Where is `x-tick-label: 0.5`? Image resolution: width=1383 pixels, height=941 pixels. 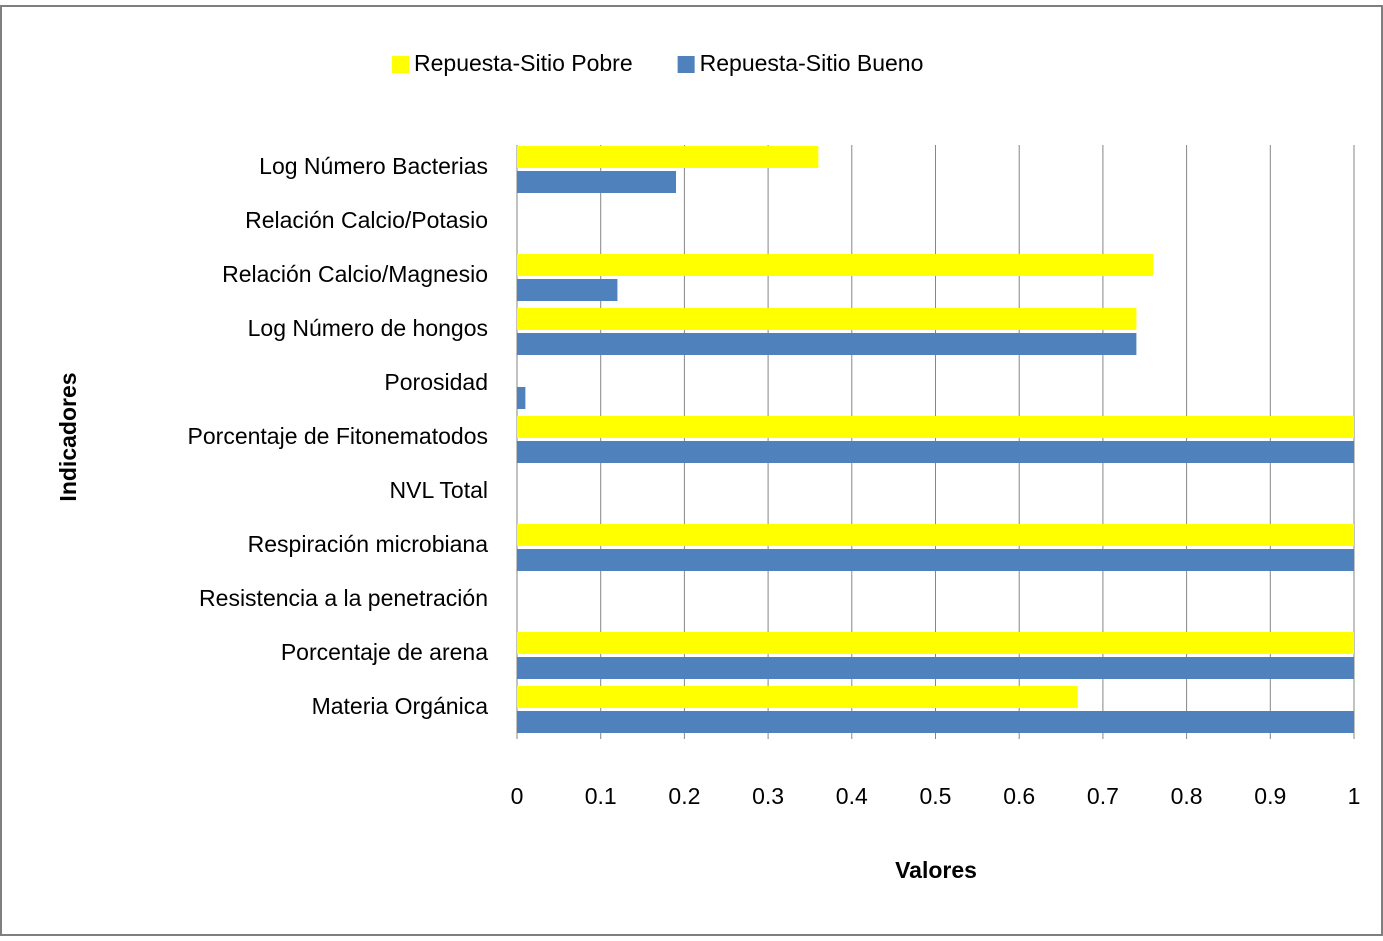 x-tick-label: 0.5 is located at coordinates (936, 796).